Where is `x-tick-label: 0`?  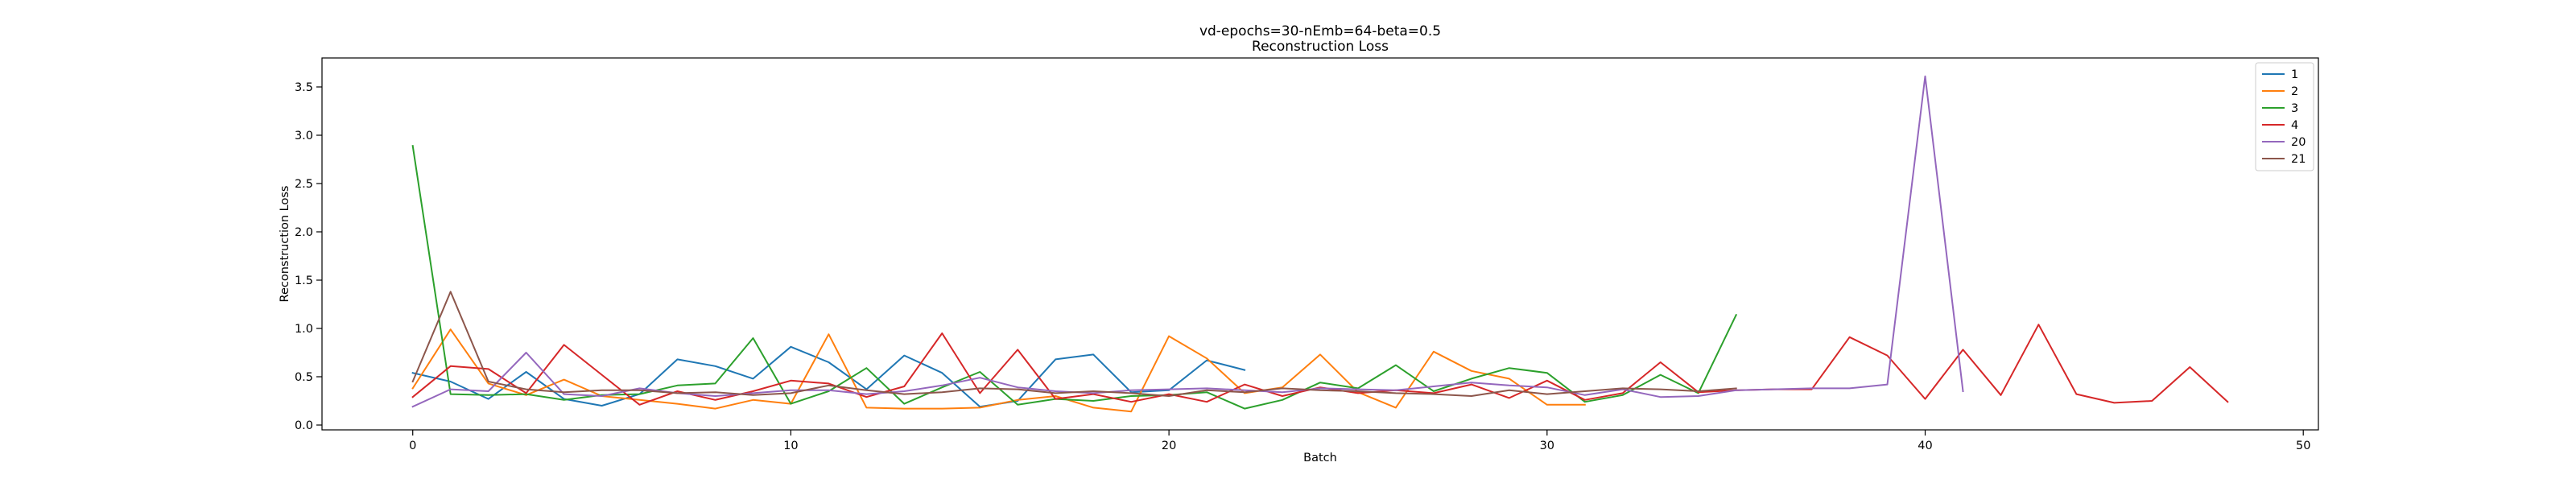 x-tick-label: 0 is located at coordinates (412, 446).